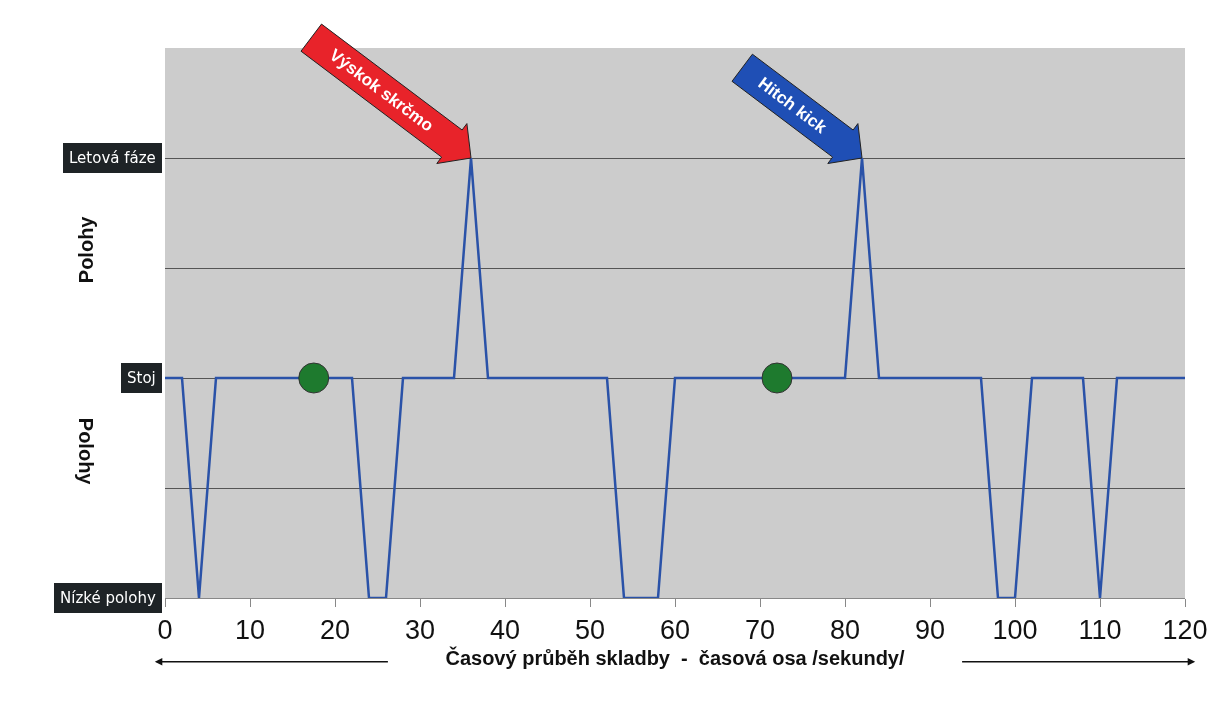 The width and height of the screenshot is (1215, 703). Describe the element at coordinates (930, 630) in the screenshot. I see `x-tick-label: 90` at that location.